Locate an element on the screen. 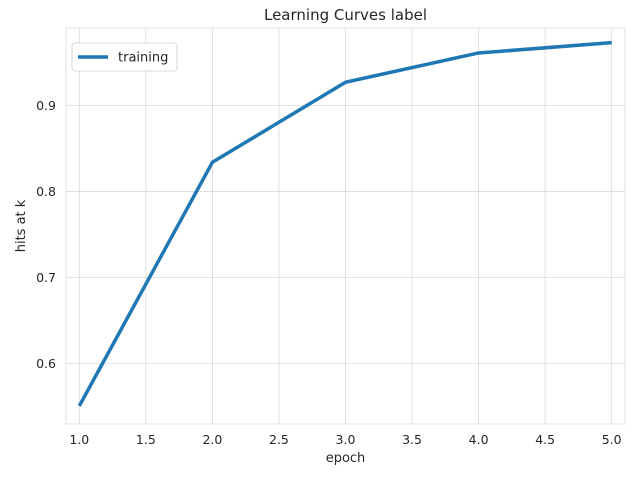 This screenshot has height=480, width=640. x-tick-label: 3.0 is located at coordinates (346, 439).